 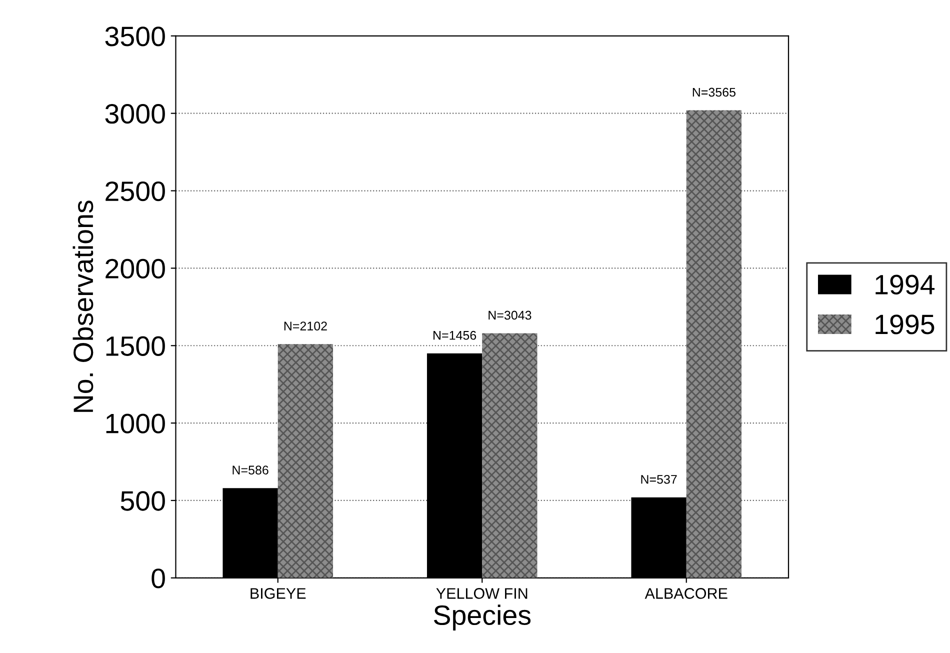 What do you see at coordinates (905, 324) in the screenshot?
I see `legend-label: 1995` at bounding box center [905, 324].